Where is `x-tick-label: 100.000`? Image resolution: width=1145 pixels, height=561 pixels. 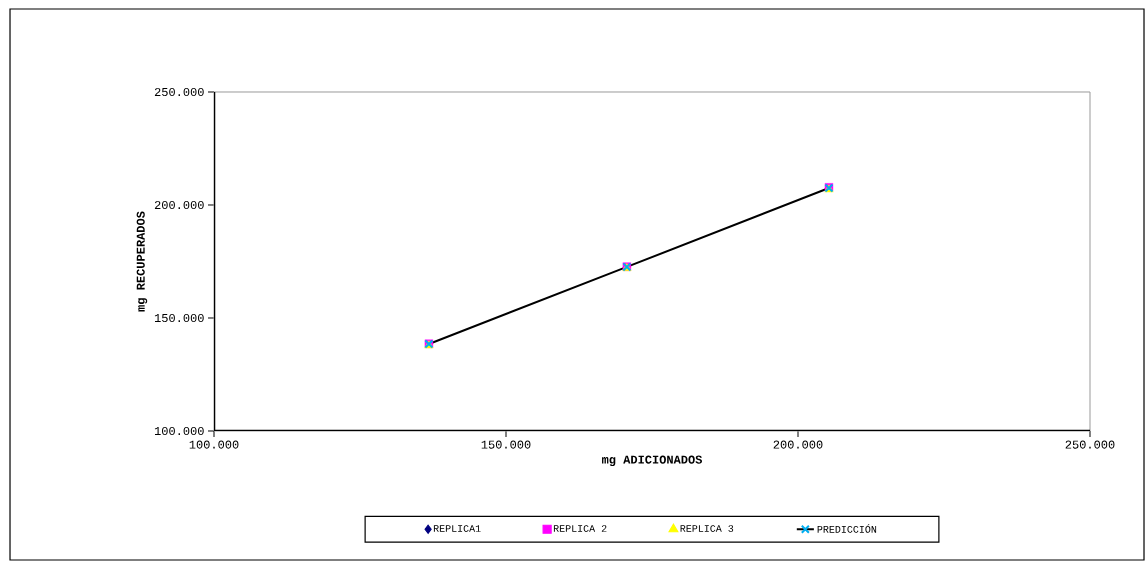 x-tick-label: 100.000 is located at coordinates (214, 444).